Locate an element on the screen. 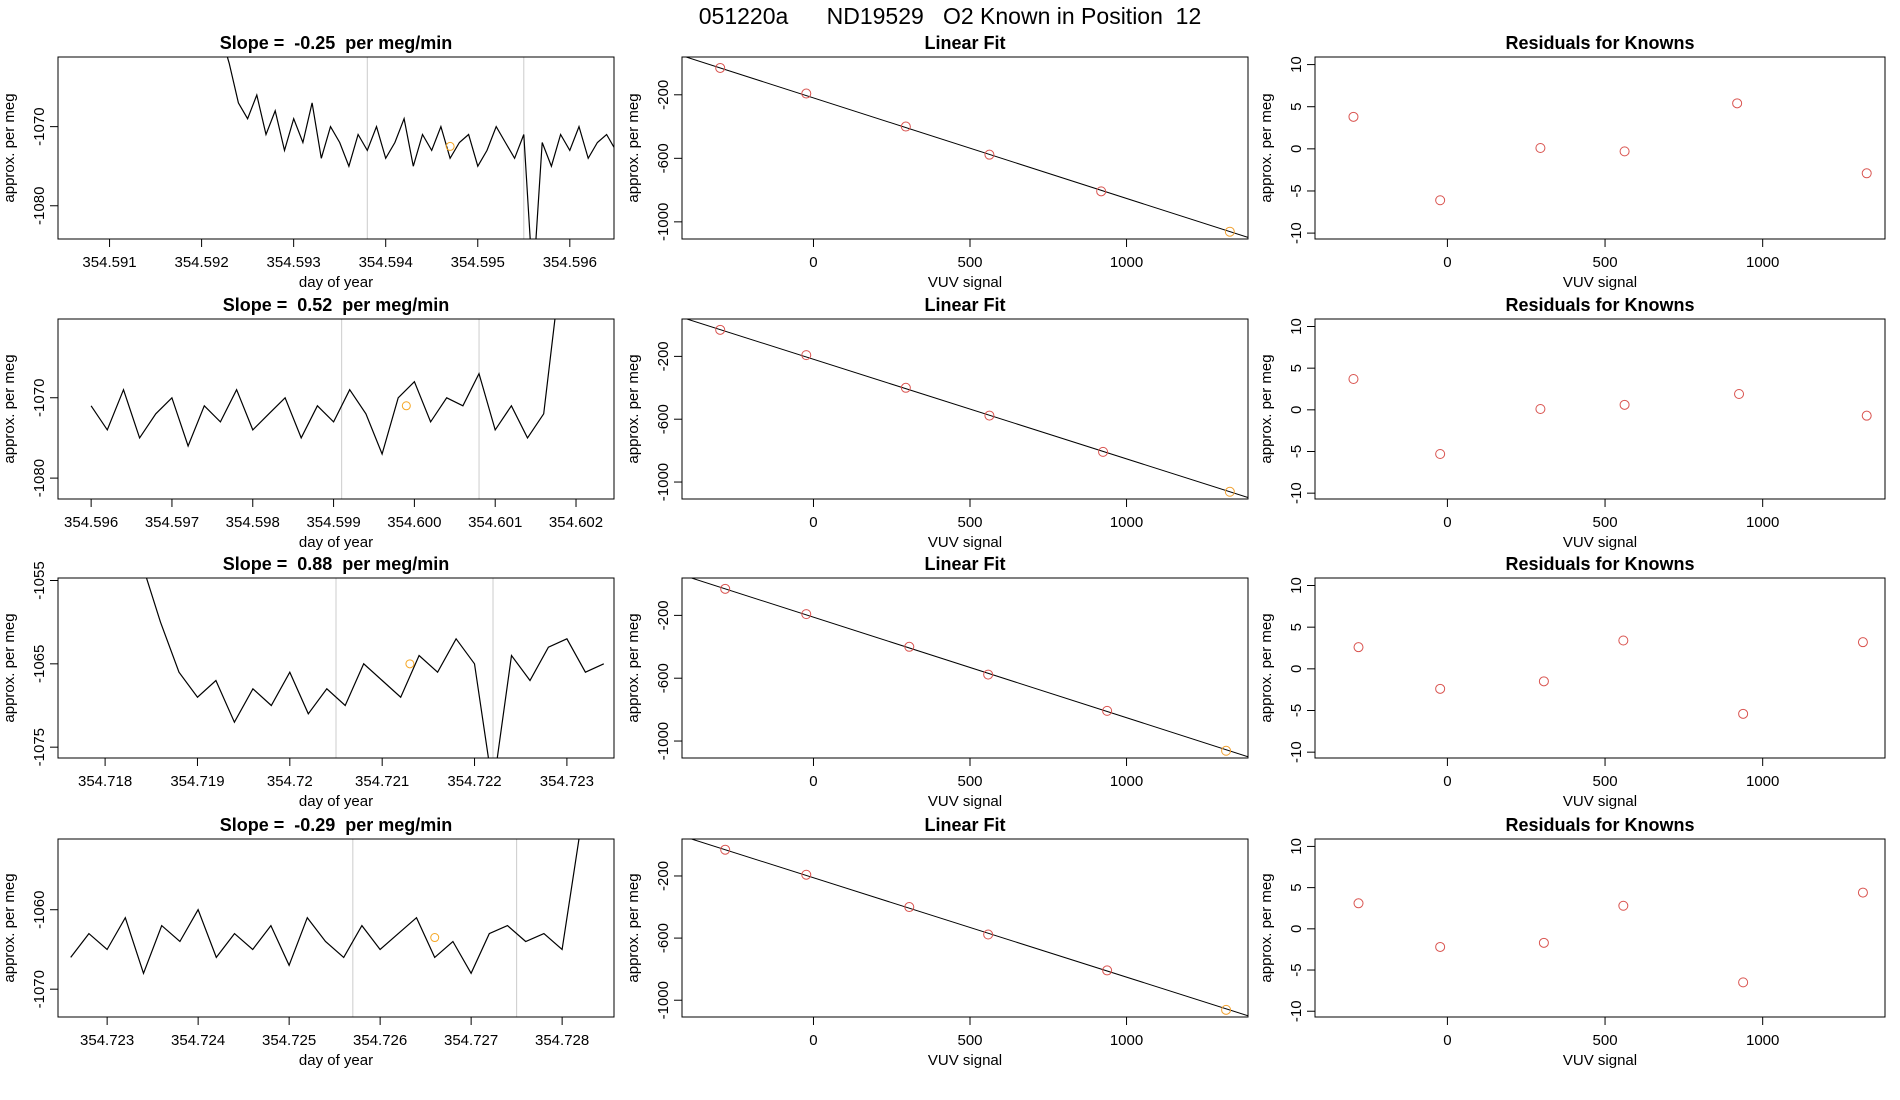 This screenshot has height=1100, width=1900. x-tick-label: 354.592 is located at coordinates (201, 262).